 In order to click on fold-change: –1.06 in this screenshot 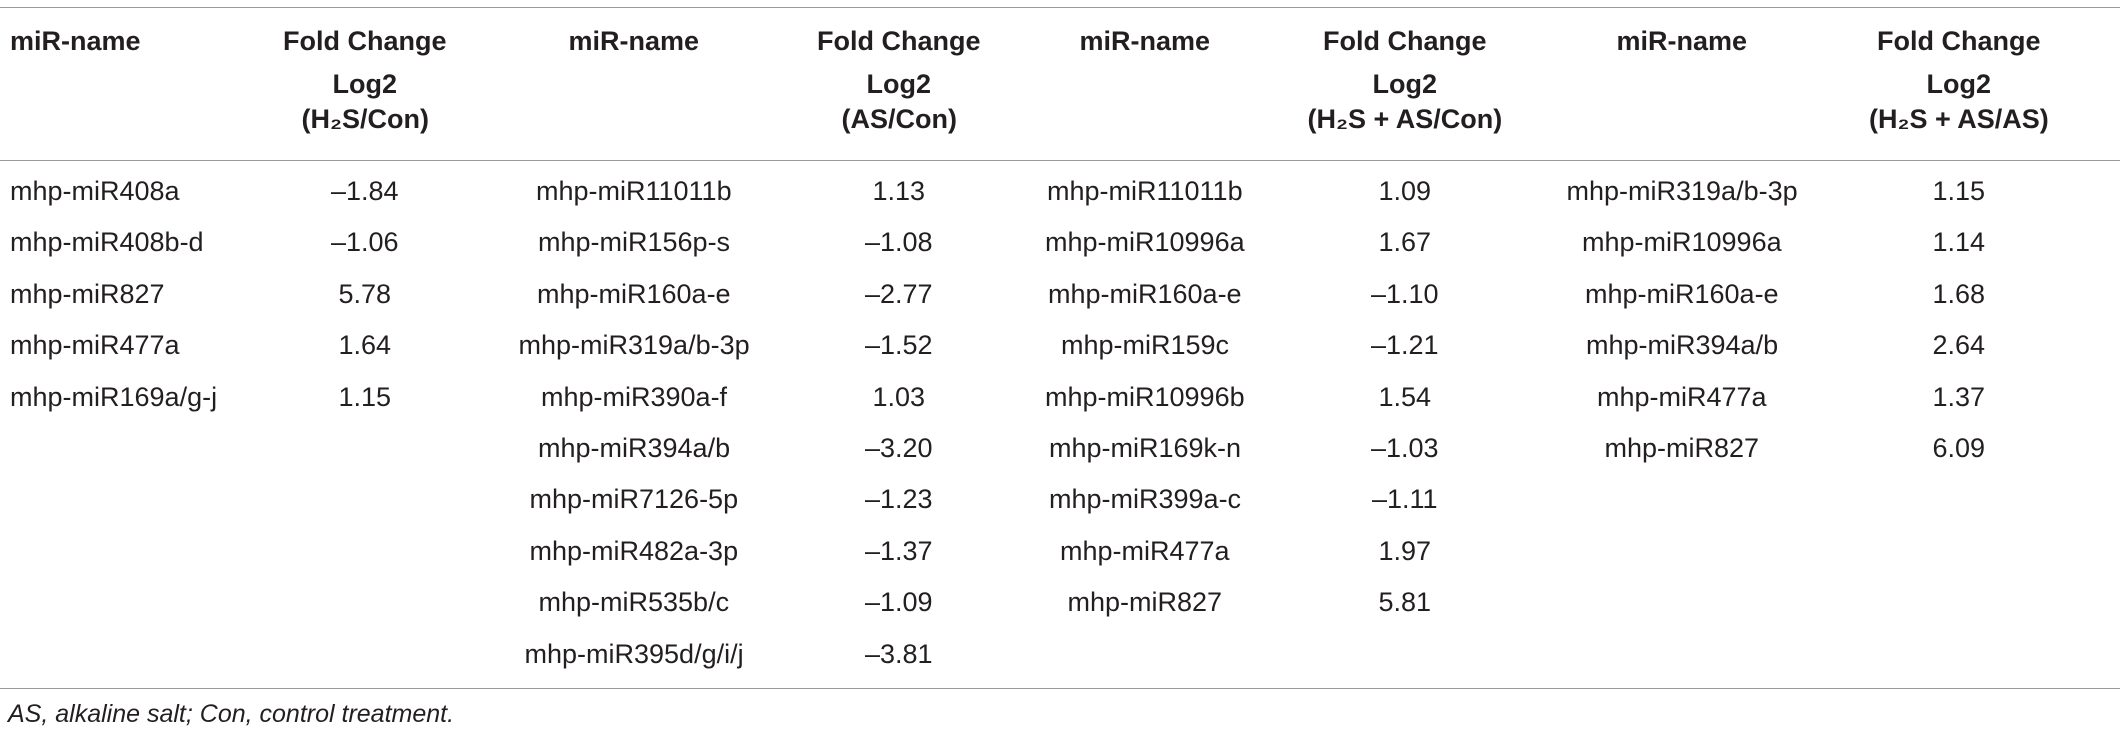, I will do `click(365, 242)`.